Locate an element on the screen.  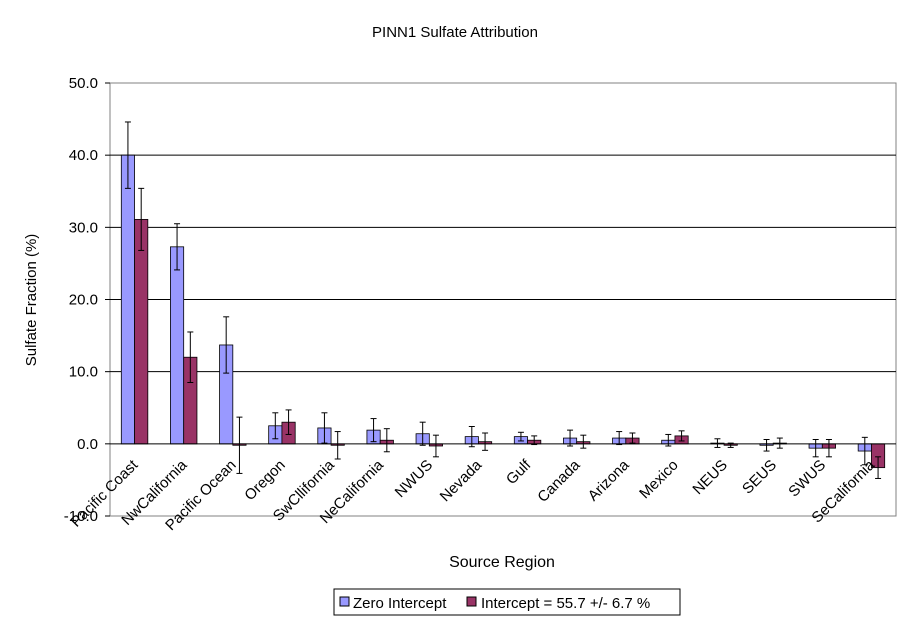
y-tick-label: 0.0 is located at coordinates (87, 444).